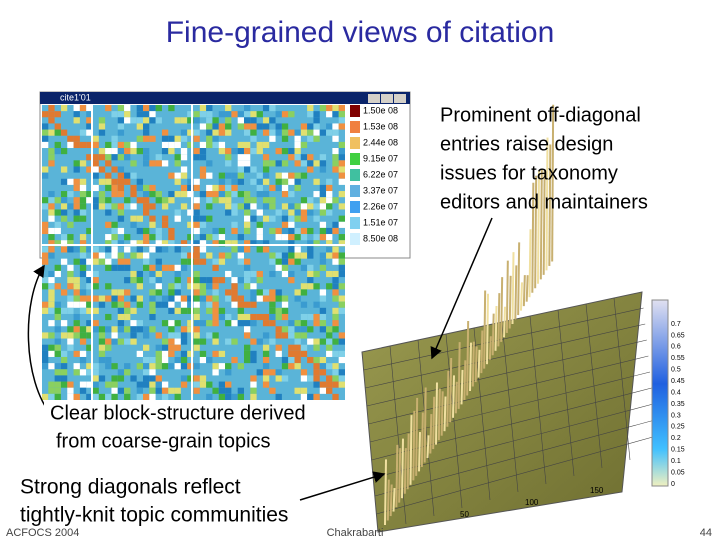 The height and width of the screenshot is (545, 720). What do you see at coordinates (464, 514) in the screenshot?
I see `axis-label: 50` at bounding box center [464, 514].